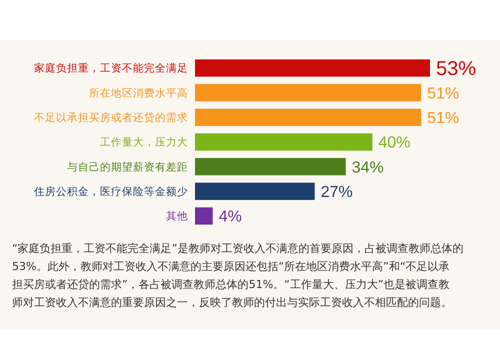 This screenshot has height=362, width=500. What do you see at coordinates (456, 69) in the screenshot?
I see `data-label: 53%` at bounding box center [456, 69].